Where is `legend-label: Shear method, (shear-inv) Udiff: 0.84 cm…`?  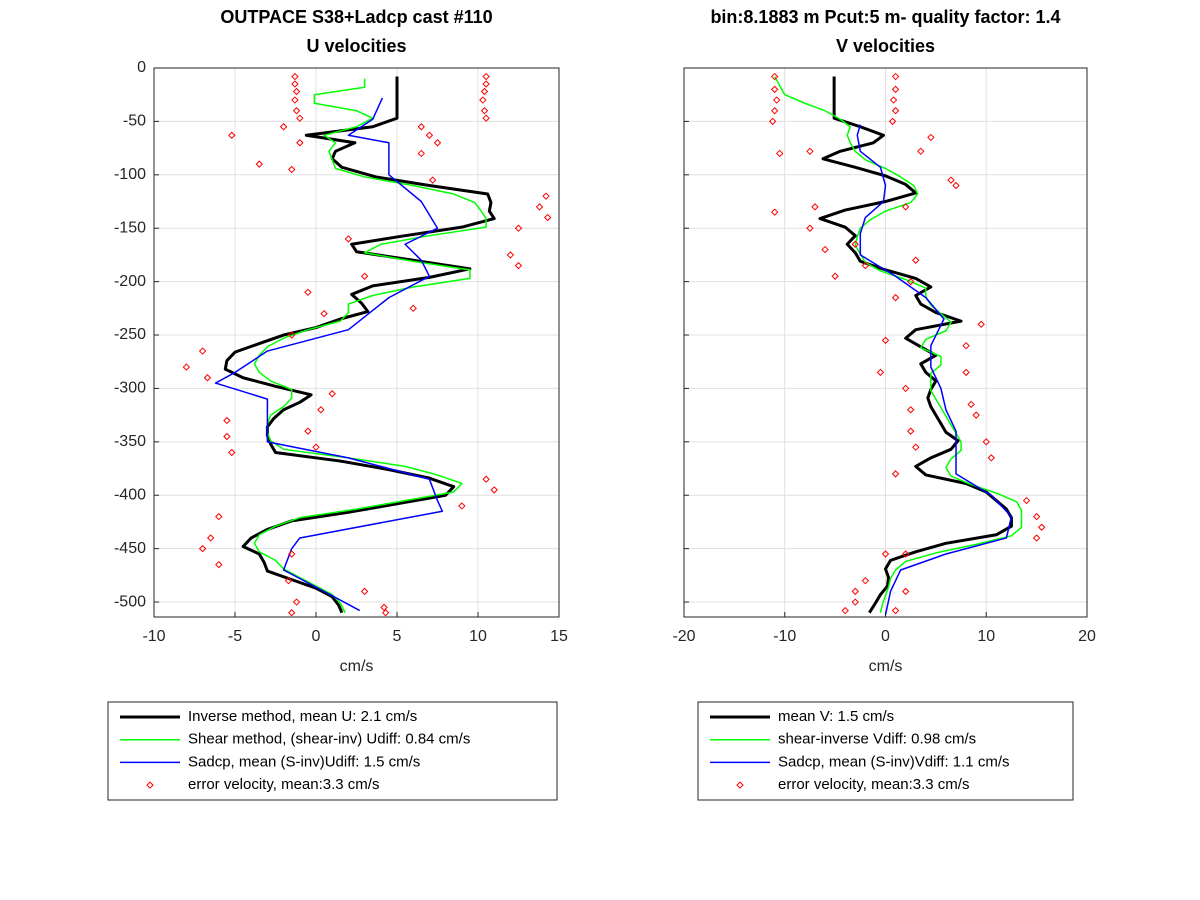
legend-label: Shear method, (shear-inv) Udiff: 0.84 cm… is located at coordinates (329, 739).